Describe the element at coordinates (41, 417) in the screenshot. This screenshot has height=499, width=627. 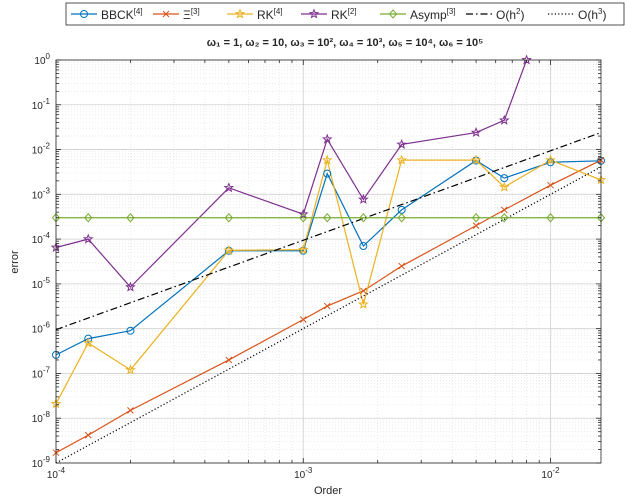
I see `y-tick-label: 10⁻⁸` at that location.